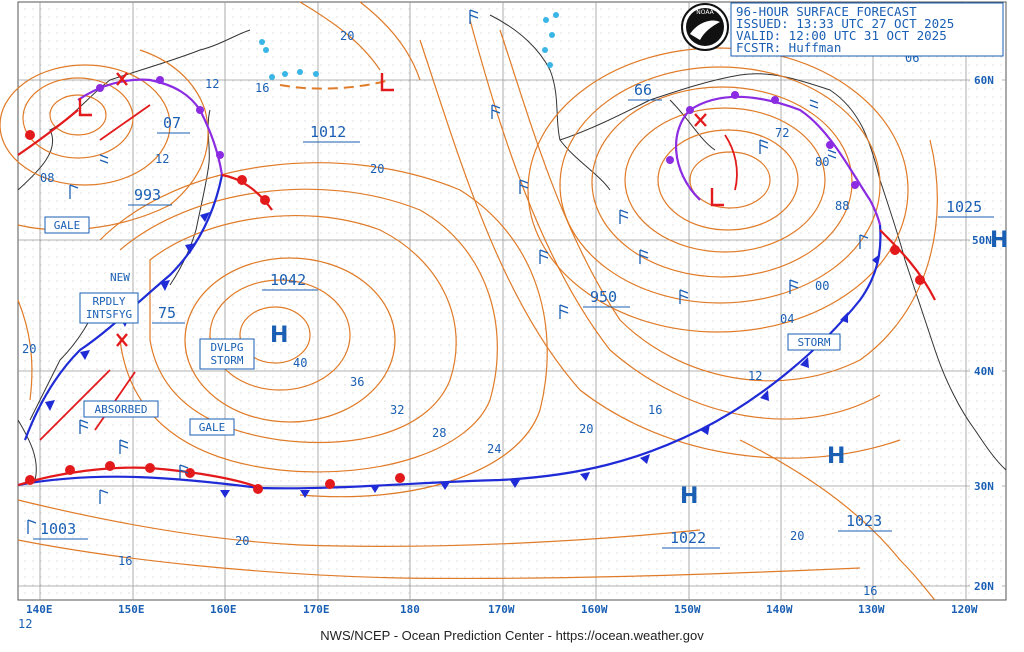  I want to click on svg-text: 32, so click(397, 410).